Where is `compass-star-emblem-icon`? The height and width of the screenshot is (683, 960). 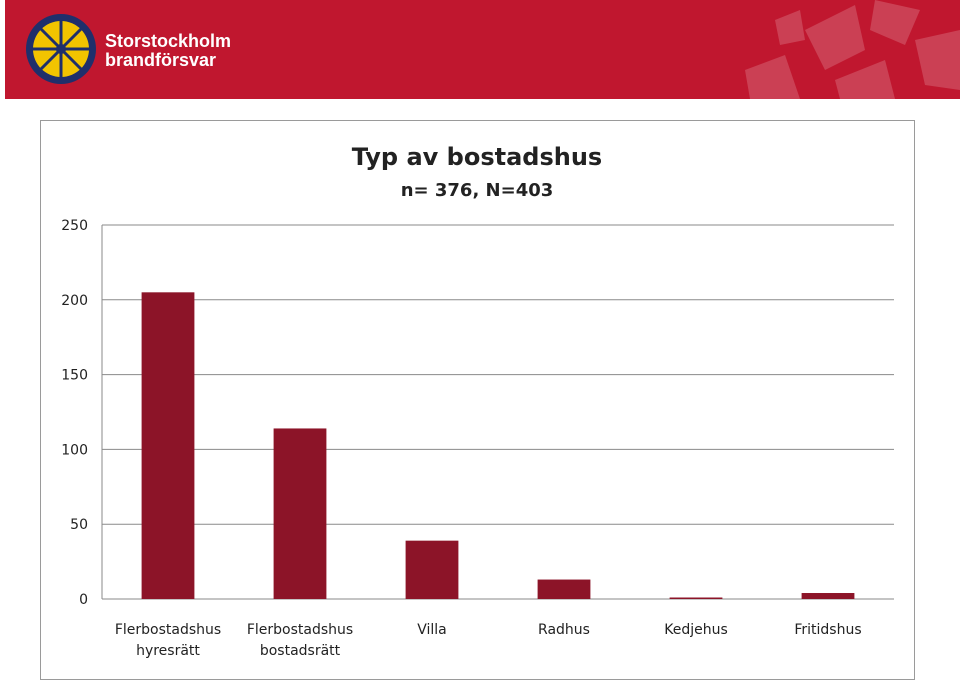 compass-star-emblem-icon is located at coordinates (61, 49).